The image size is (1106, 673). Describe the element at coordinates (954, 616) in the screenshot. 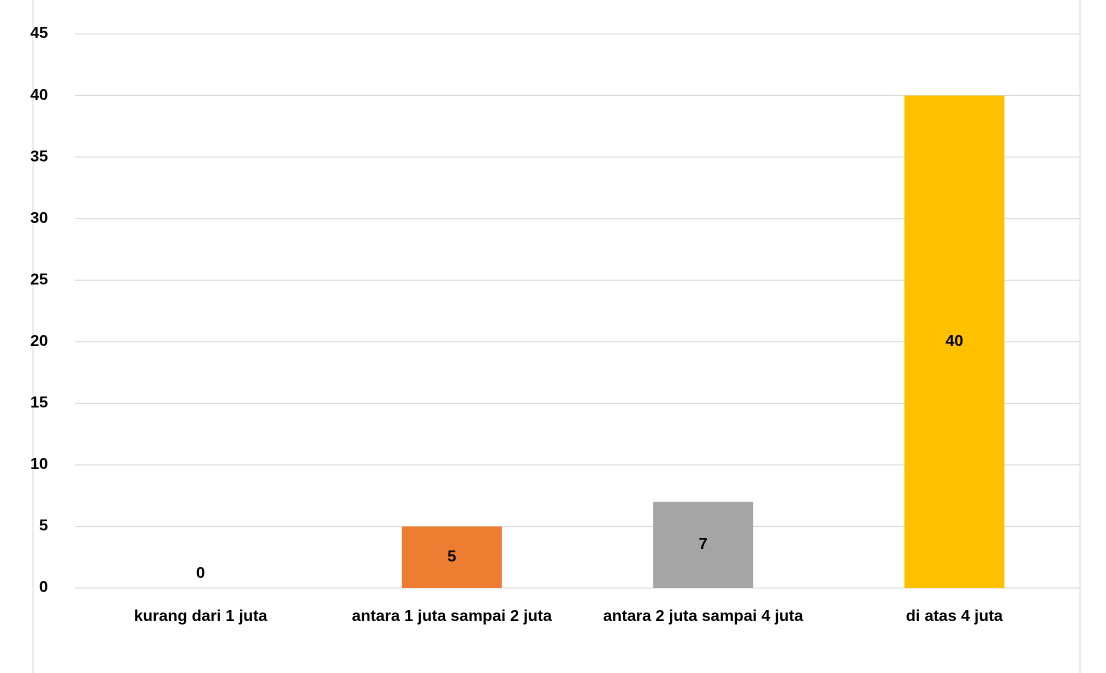

I see `x-tick-label: di atas 4 juta` at that location.